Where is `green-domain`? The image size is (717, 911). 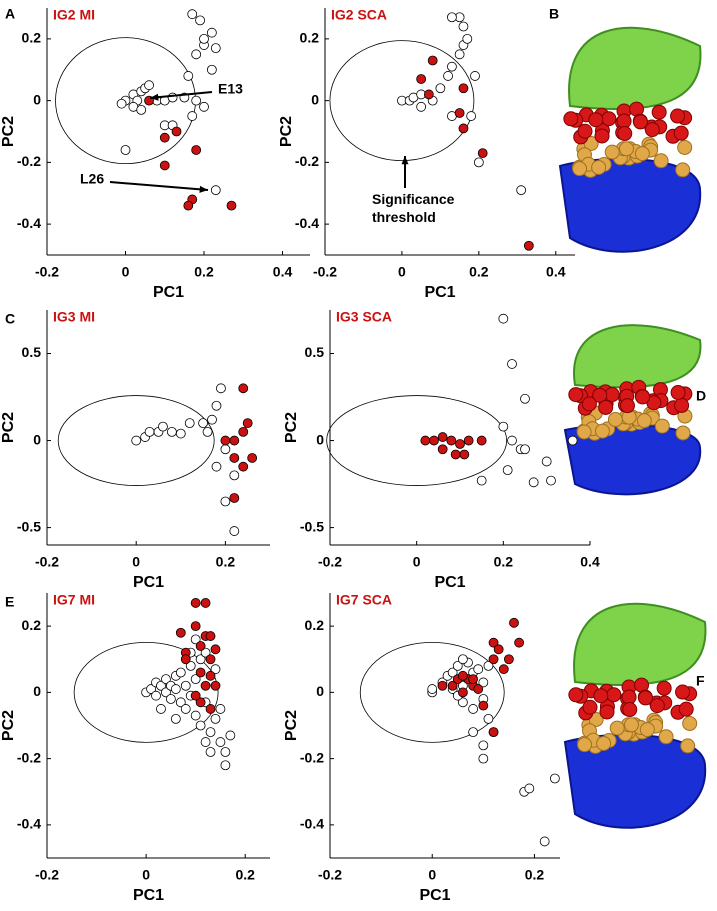
green-domain is located at coordinates (637, 356).